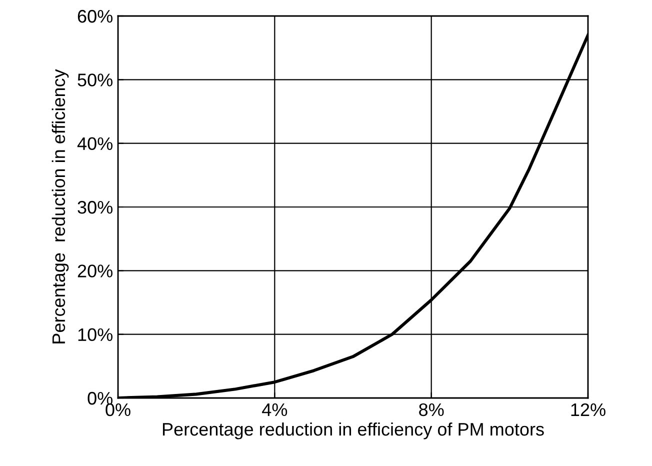 The width and height of the screenshot is (652, 466). I want to click on y-tick-label: 40%, so click(94, 143).